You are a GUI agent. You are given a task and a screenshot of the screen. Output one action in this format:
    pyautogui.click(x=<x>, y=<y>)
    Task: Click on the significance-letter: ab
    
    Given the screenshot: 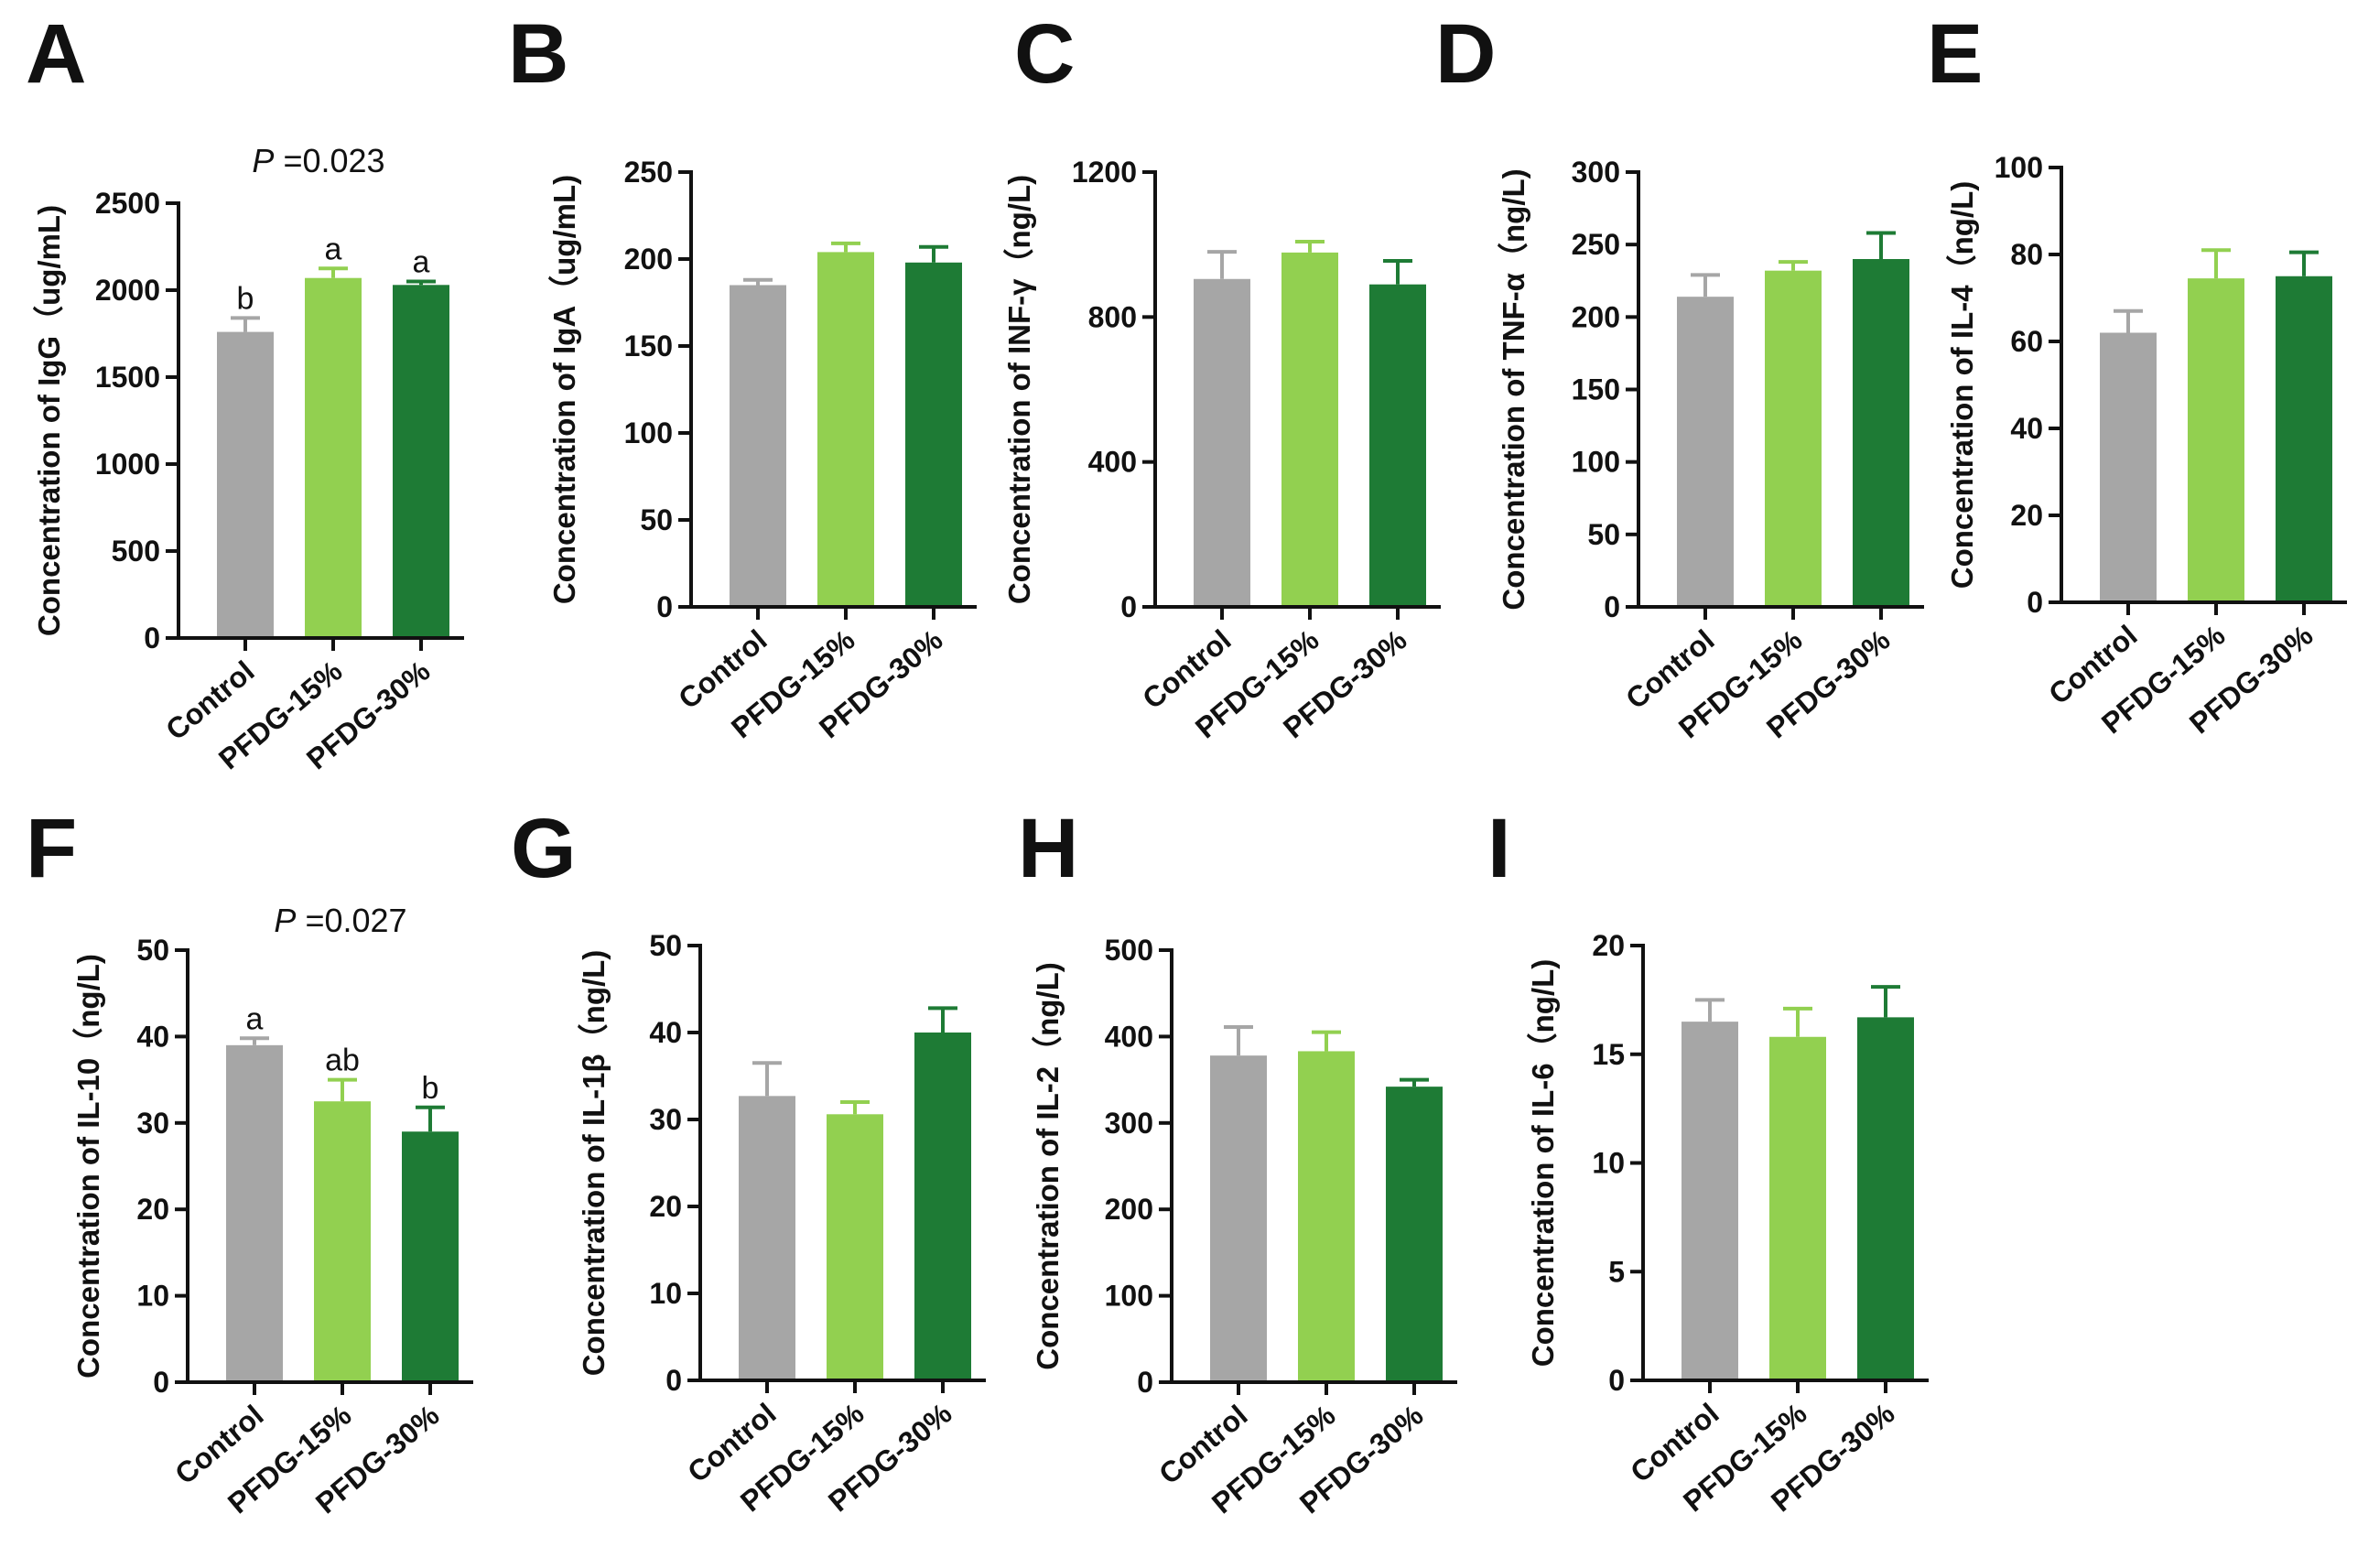 What is the action you would take?
    pyautogui.click(x=342, y=1061)
    